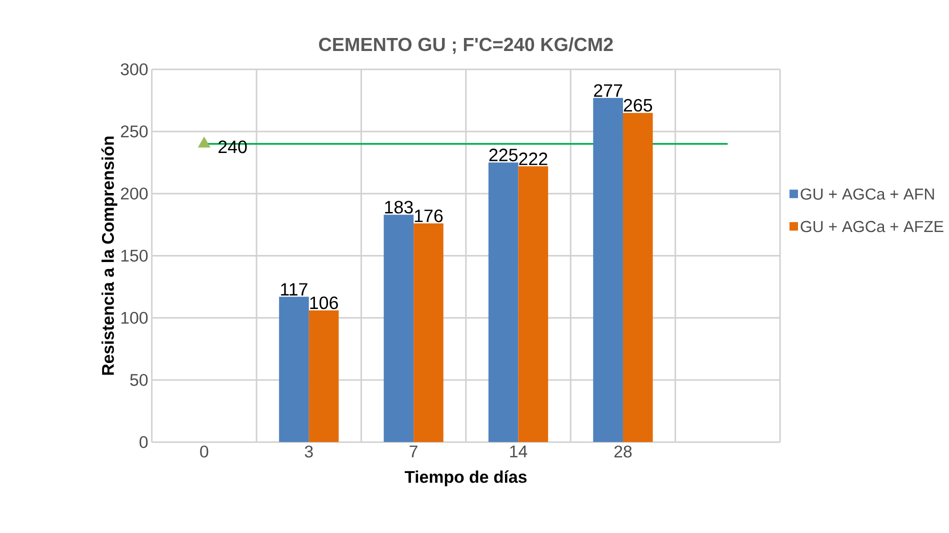  Describe the element at coordinates (139, 380) in the screenshot. I see `y-tick-label: 50` at that location.